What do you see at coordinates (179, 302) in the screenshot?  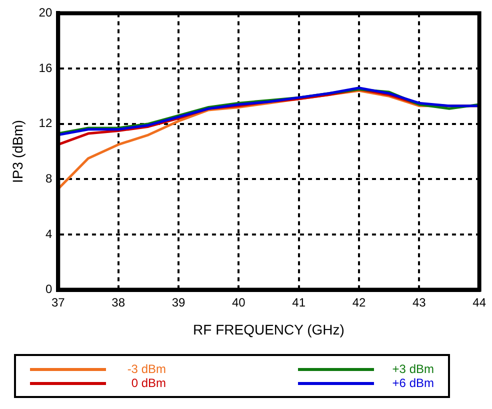 I see `x-tick-label: 39` at bounding box center [179, 302].